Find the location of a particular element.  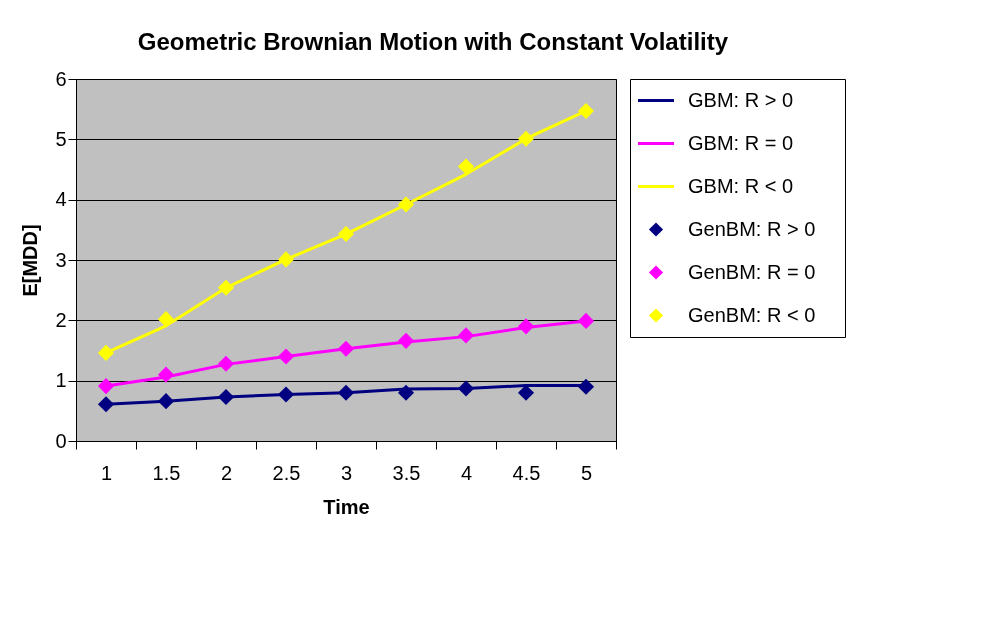

x-axis-title: Time is located at coordinates (346, 506).